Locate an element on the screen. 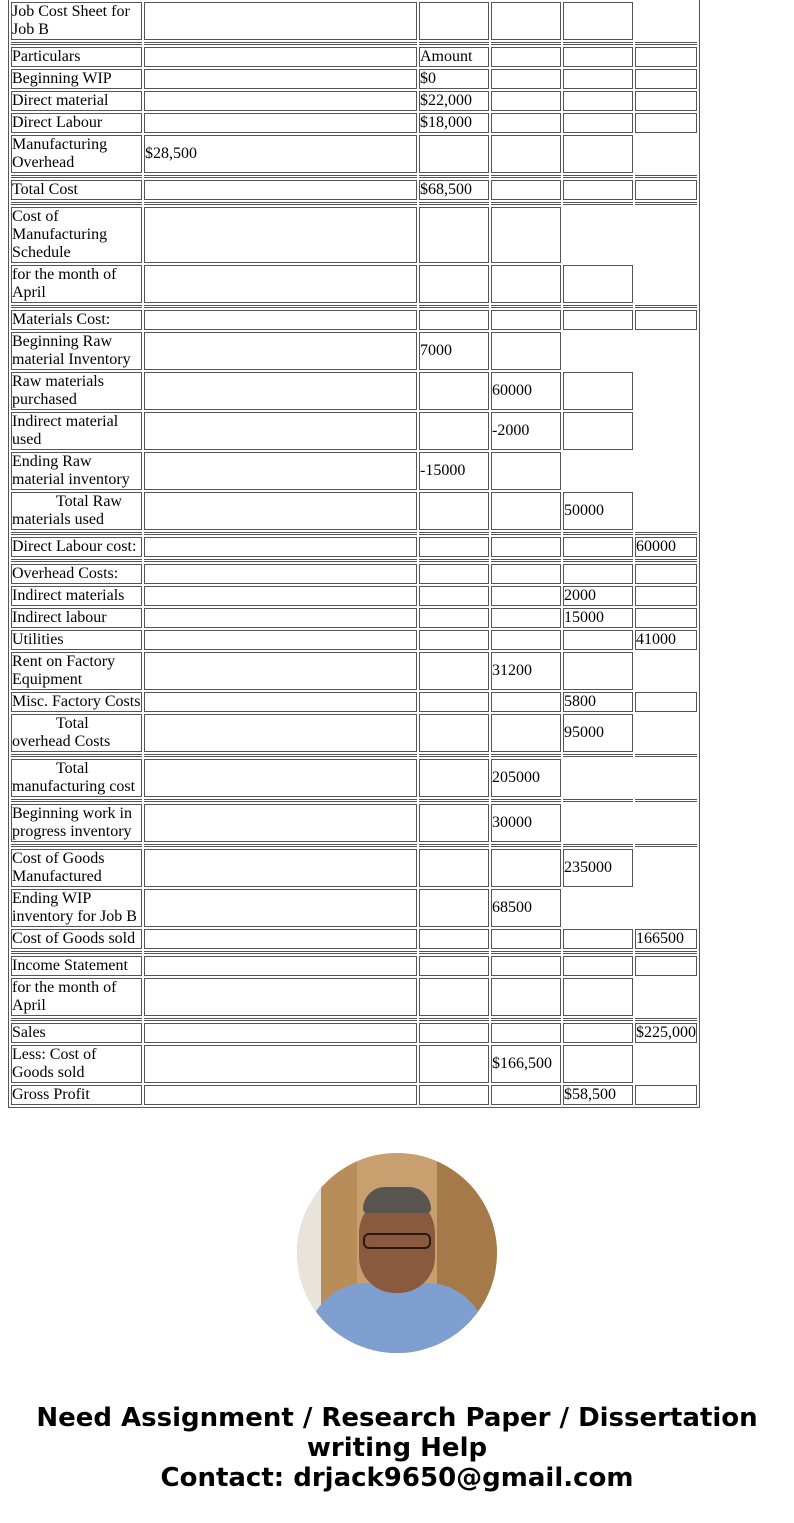 The height and width of the screenshot is (1523, 794). table-cell: 15000 is located at coordinates (598, 618).